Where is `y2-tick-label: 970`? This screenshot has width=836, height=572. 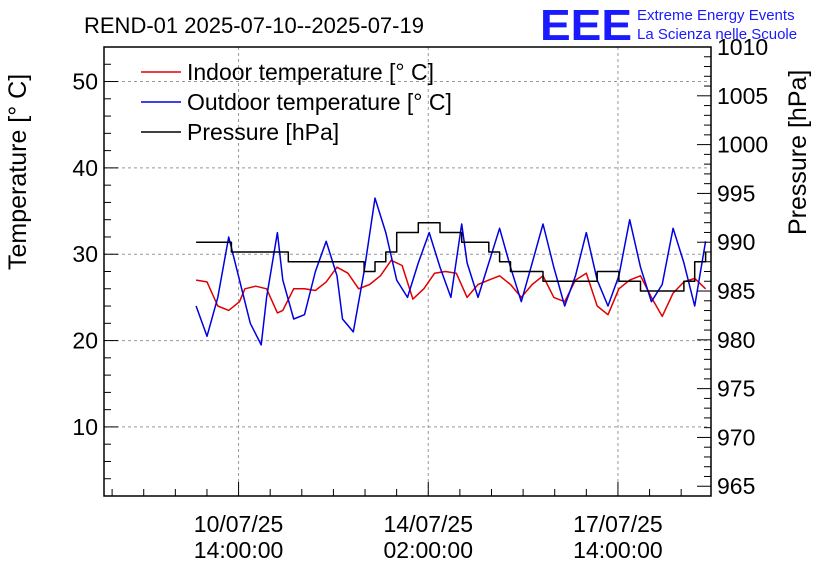
y2-tick-label: 970 is located at coordinates (736, 437).